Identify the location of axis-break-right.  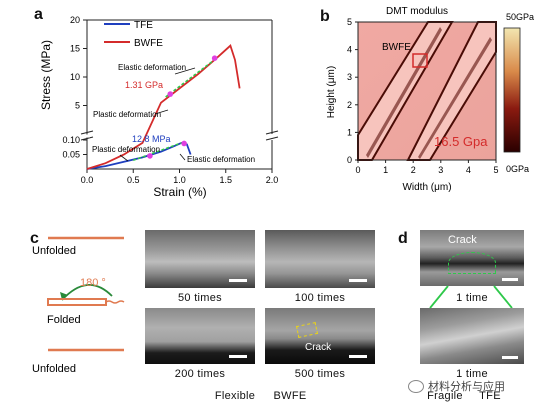
(272, 135).